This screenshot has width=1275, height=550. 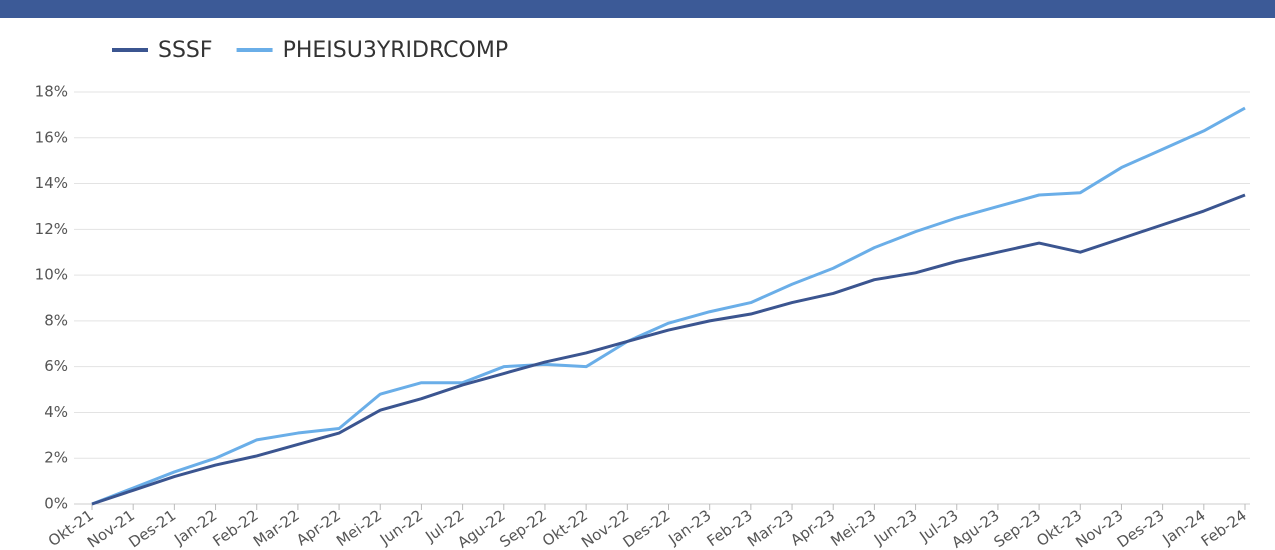 I want to click on x-tick-label: Jun-23, so click(x=895, y=527).